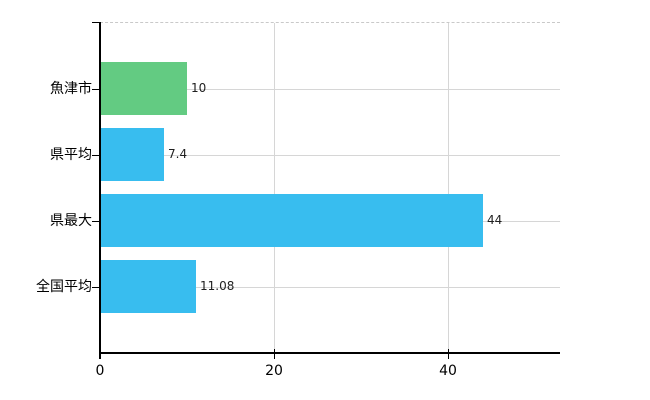 This screenshot has height=400, width=650. I want to click on x-tick-label: 0, so click(100, 371).